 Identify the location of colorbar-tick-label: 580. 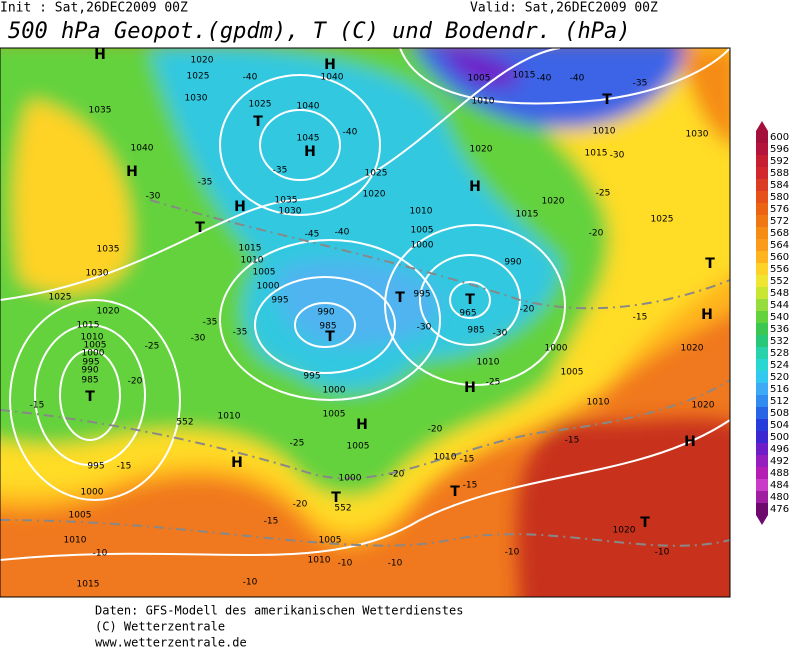
(779, 197).